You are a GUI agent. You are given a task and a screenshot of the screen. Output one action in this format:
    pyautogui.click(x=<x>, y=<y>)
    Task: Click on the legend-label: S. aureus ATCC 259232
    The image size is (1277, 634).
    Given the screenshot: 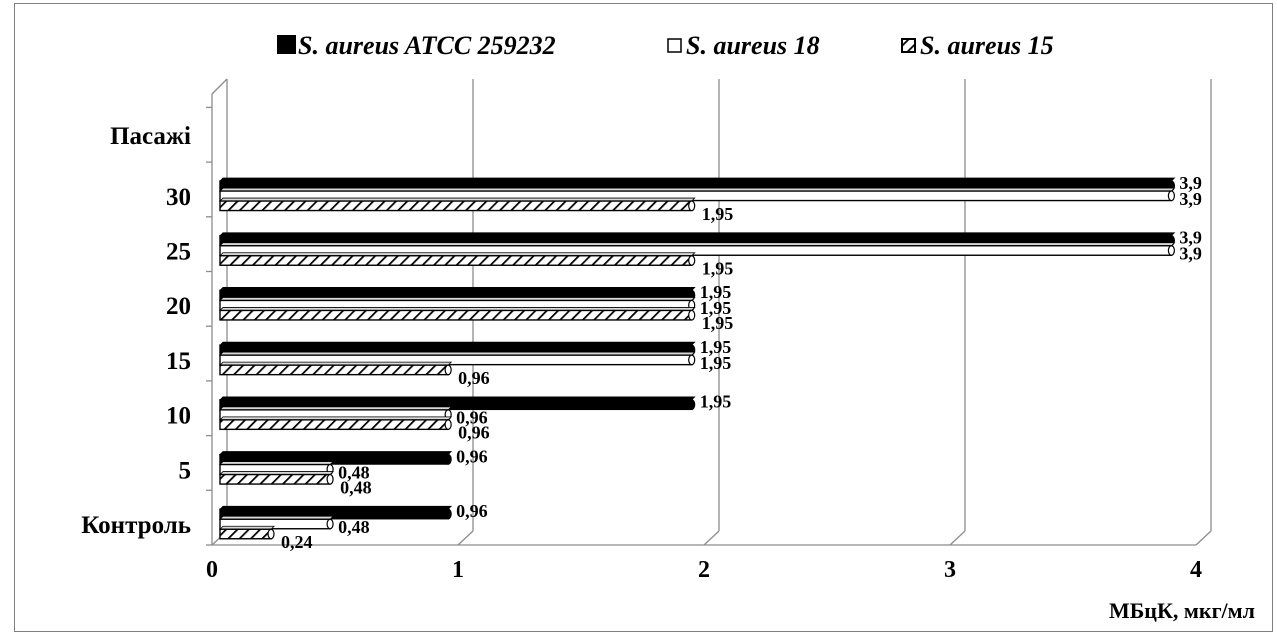 What is the action you would take?
    pyautogui.click(x=427, y=45)
    